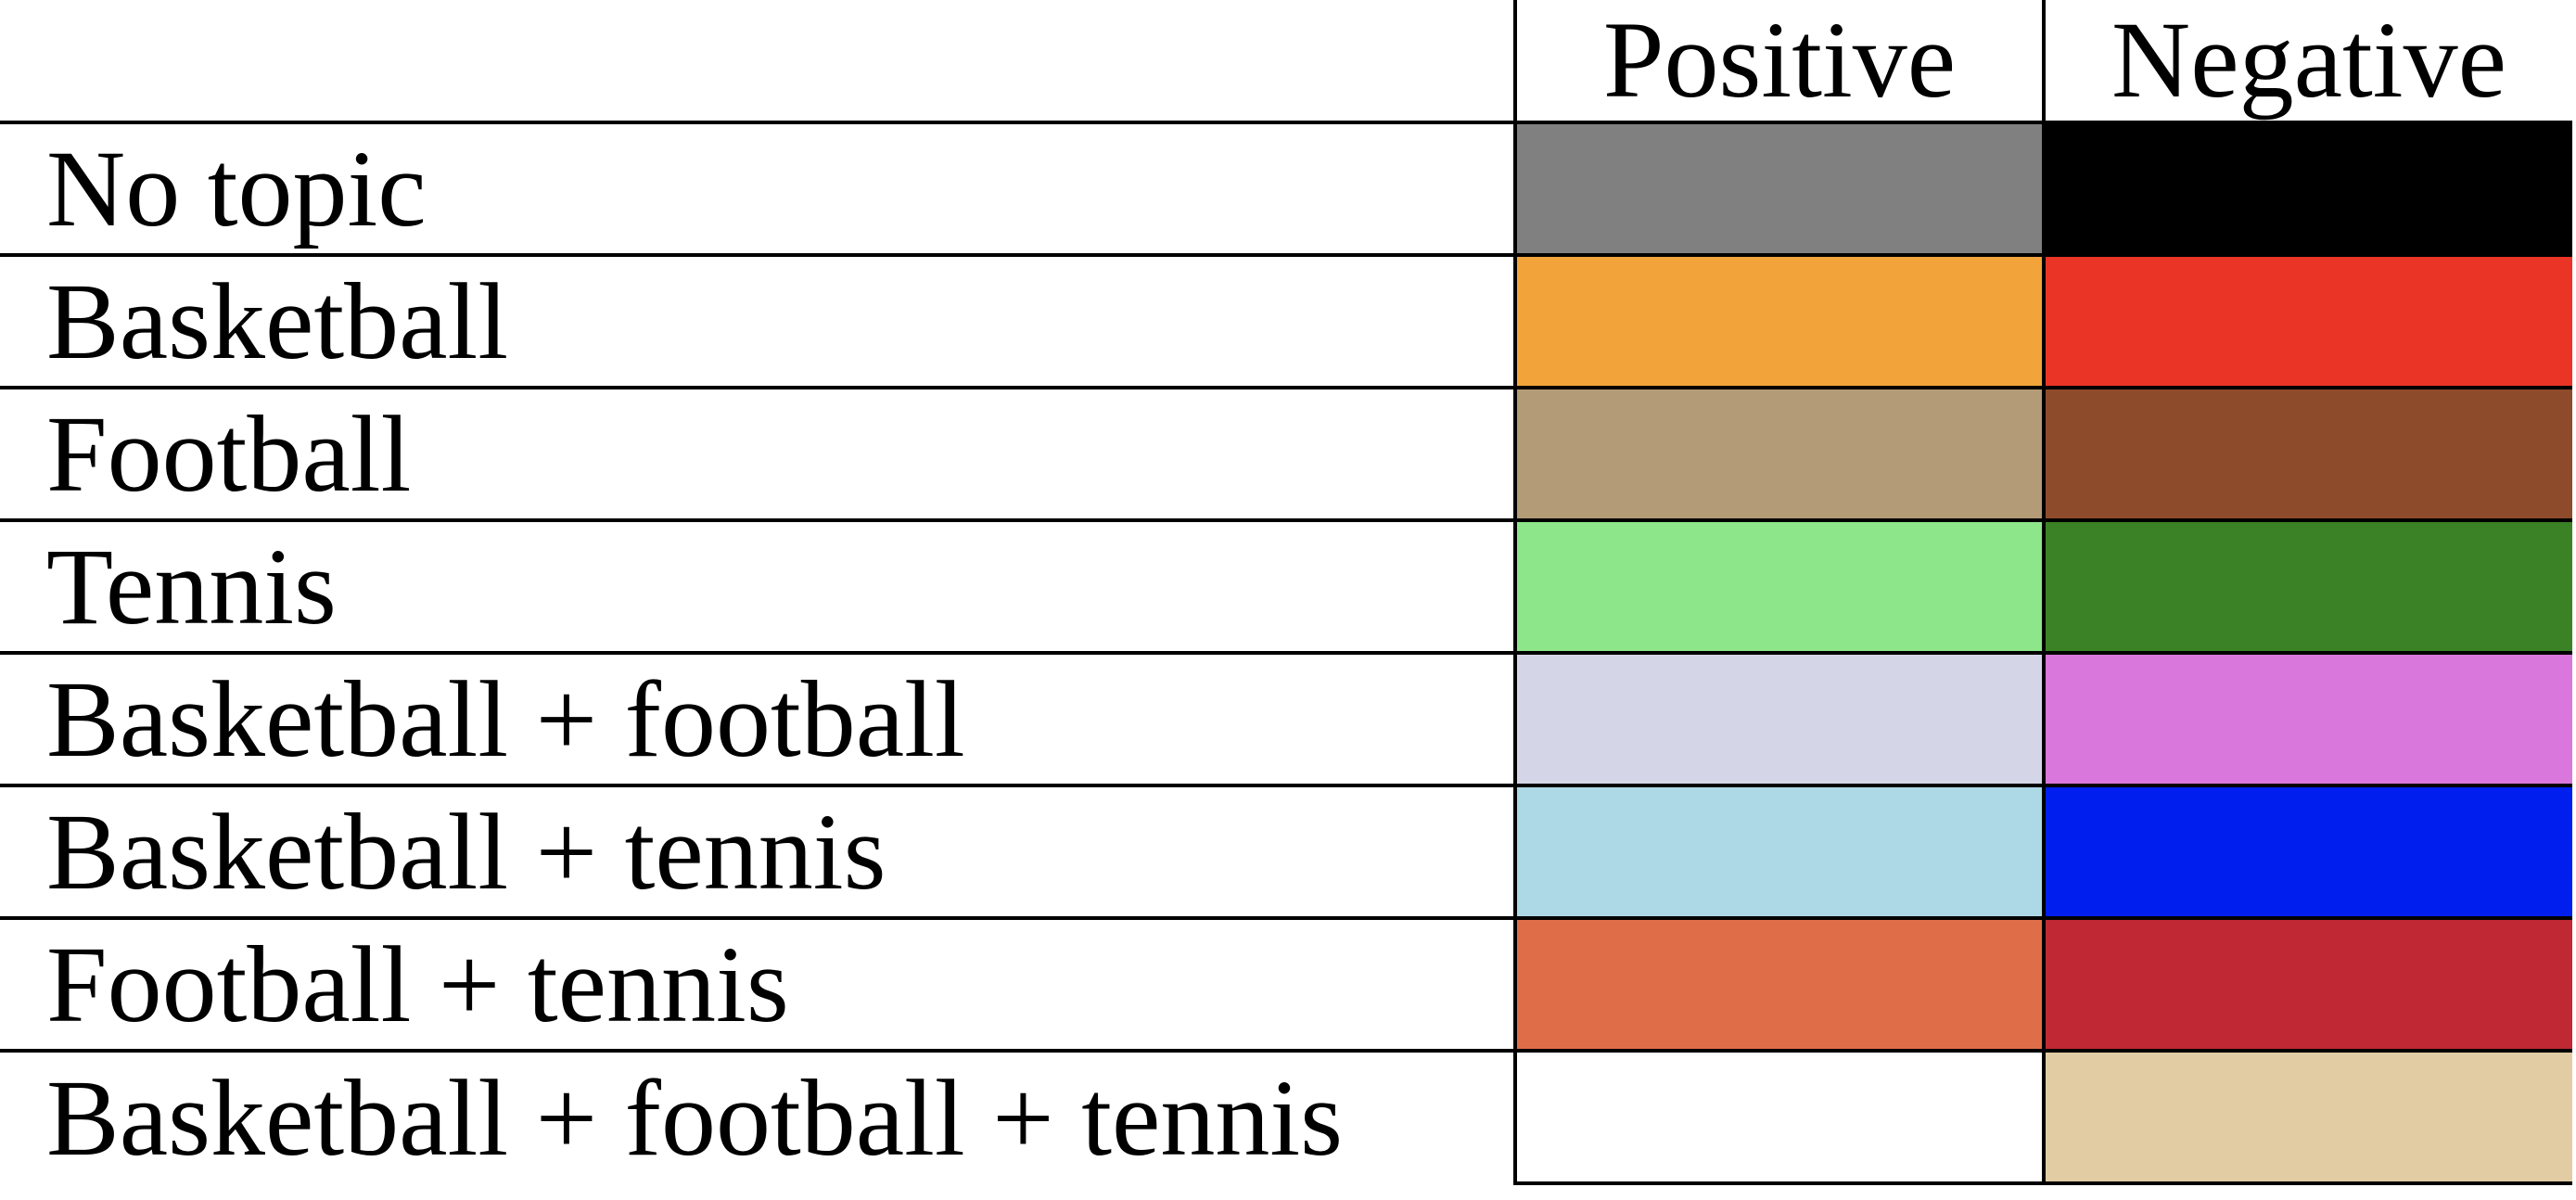 The height and width of the screenshot is (1200, 2576). I want to click on header-row: Positive Negative, so click(1286, 62).